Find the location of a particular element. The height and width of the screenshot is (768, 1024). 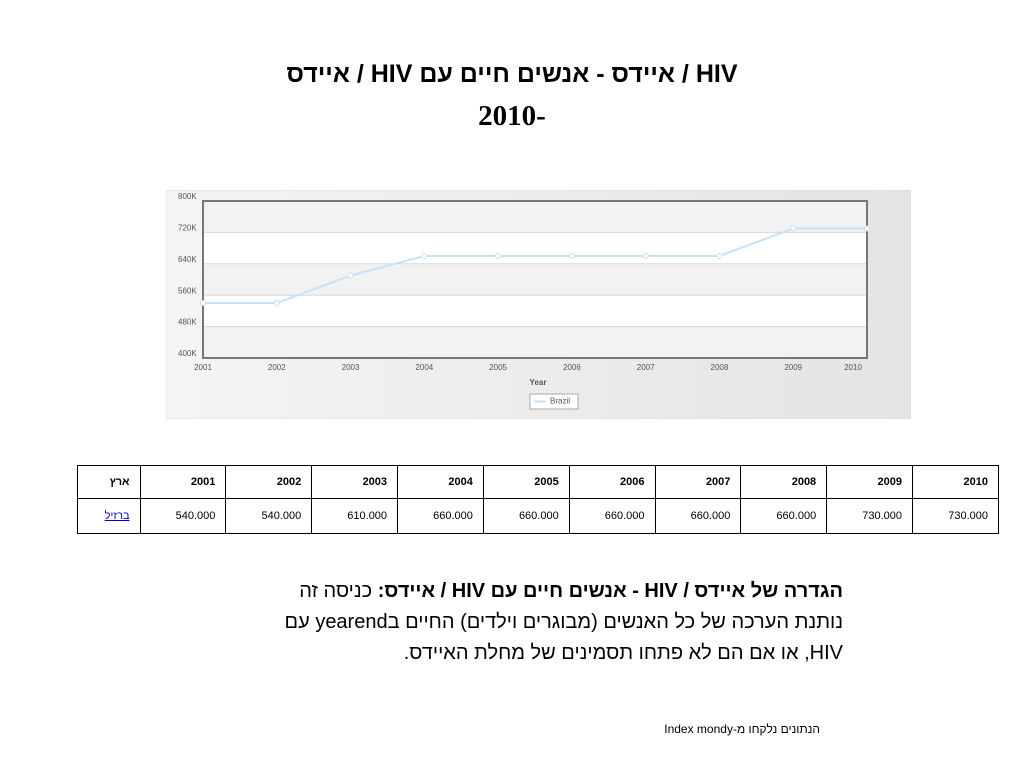

table-cell: ברזיל is located at coordinates (109, 516).